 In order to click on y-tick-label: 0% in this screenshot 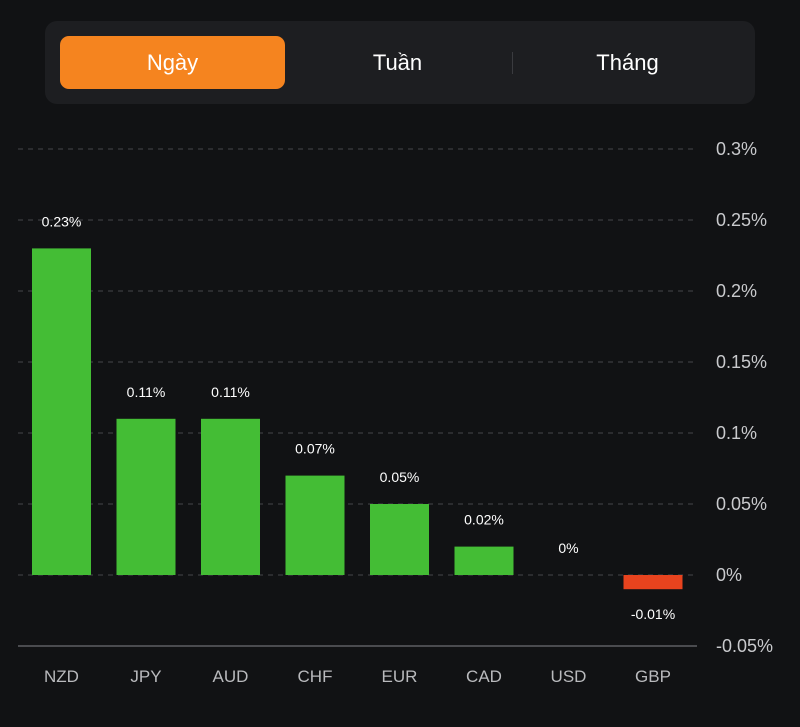, I will do `click(729, 575)`.